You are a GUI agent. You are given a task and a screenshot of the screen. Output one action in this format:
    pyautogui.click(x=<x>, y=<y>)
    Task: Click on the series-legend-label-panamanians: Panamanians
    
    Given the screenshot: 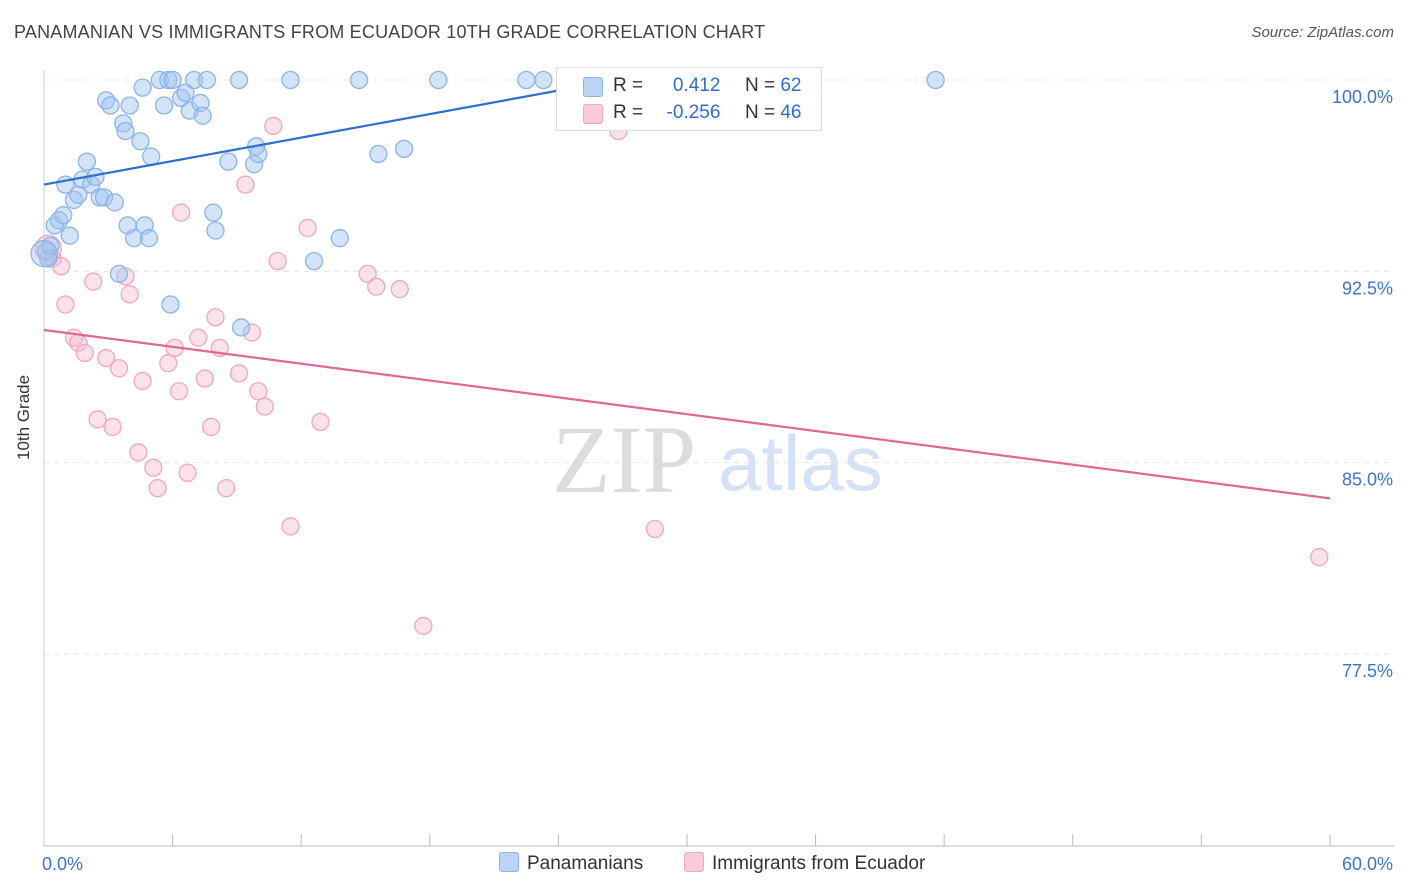 What is the action you would take?
    pyautogui.click(x=585, y=863)
    